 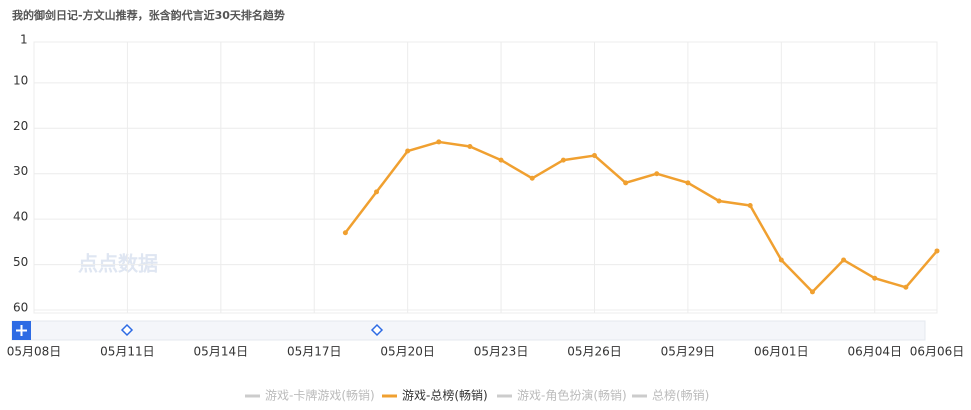 I want to click on legend-item: 游戏-角色扮演(畅销), so click(x=562, y=395).